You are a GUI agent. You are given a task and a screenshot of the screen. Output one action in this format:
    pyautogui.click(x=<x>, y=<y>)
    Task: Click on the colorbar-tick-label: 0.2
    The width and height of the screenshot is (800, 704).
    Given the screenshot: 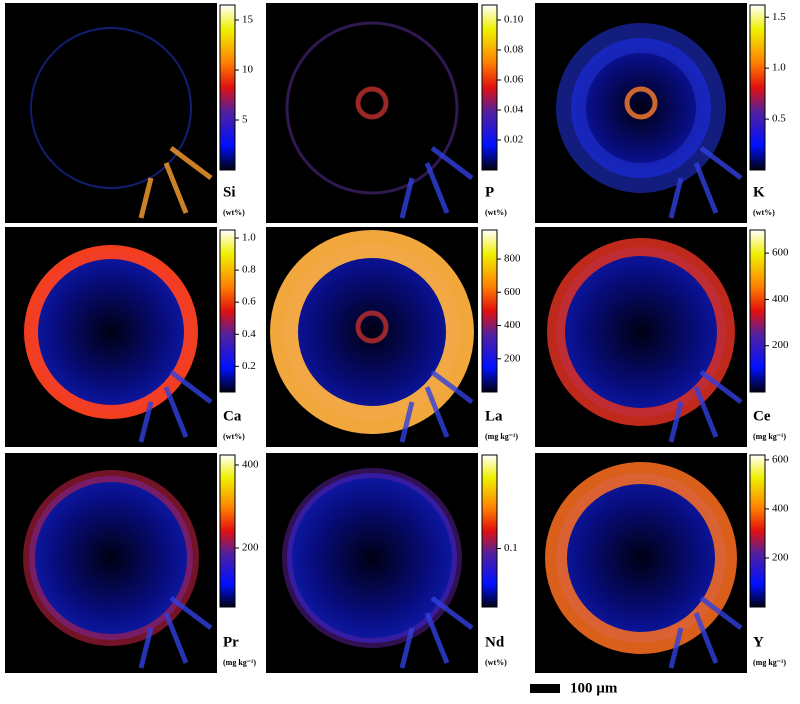 What is the action you would take?
    pyautogui.click(x=249, y=366)
    